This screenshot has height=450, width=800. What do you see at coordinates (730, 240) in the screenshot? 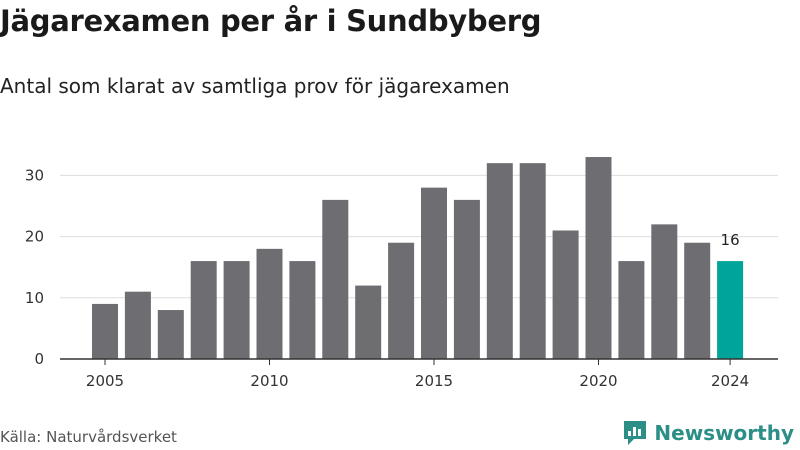
I see `data-label-2024: 16` at bounding box center [730, 240].